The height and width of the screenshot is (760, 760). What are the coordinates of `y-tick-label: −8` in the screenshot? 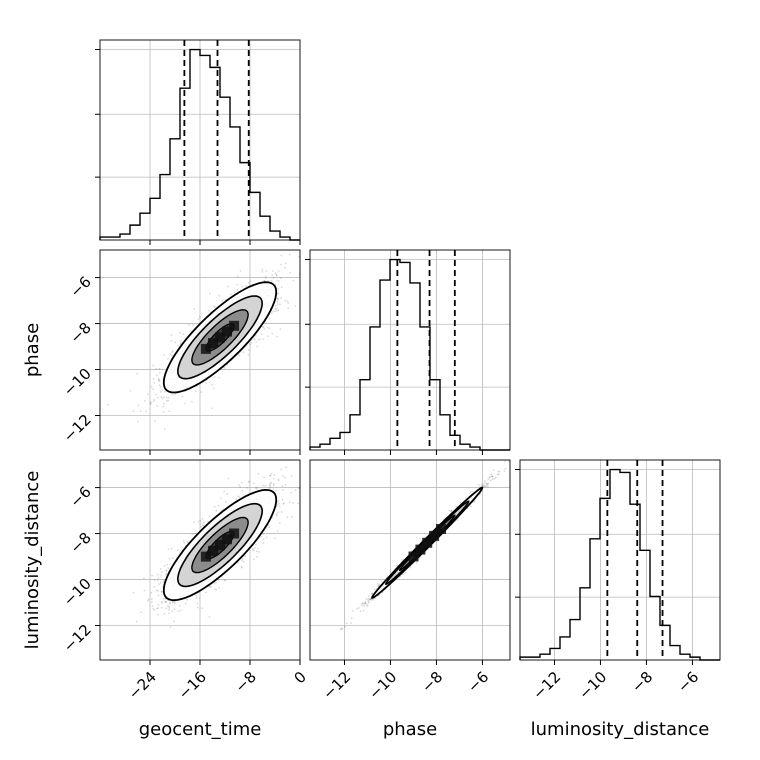 It's located at (80, 333).